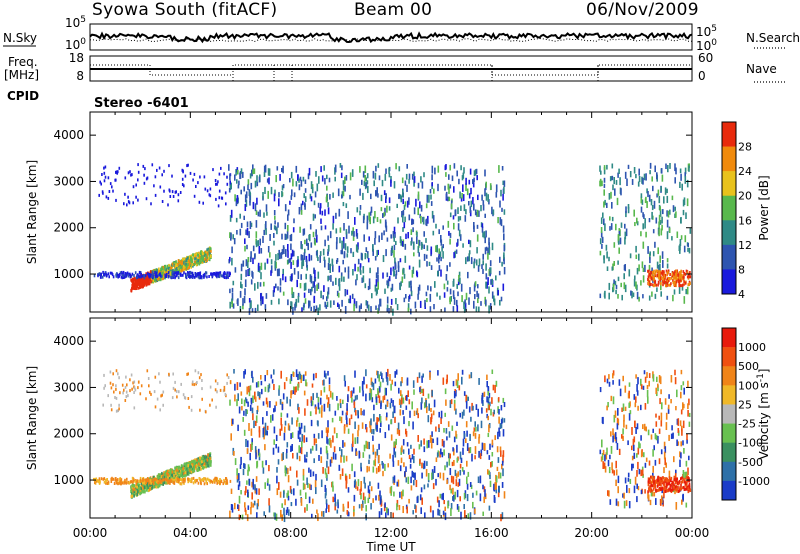  I want to click on power-y-tick-label: 3000, so click(68, 181).